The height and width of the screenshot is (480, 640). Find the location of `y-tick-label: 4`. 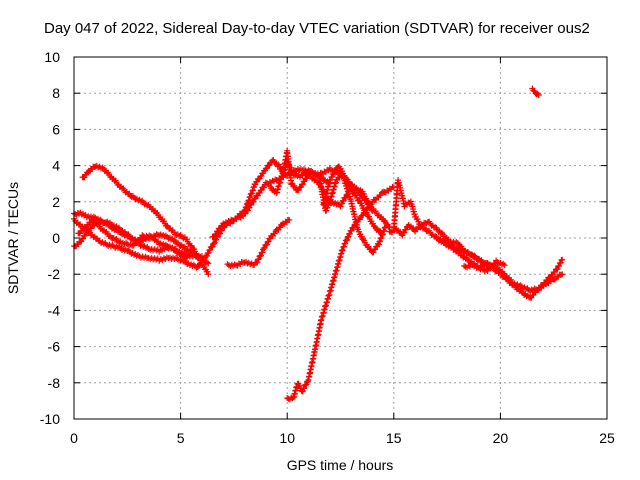

y-tick-label: 4 is located at coordinates (56, 166).